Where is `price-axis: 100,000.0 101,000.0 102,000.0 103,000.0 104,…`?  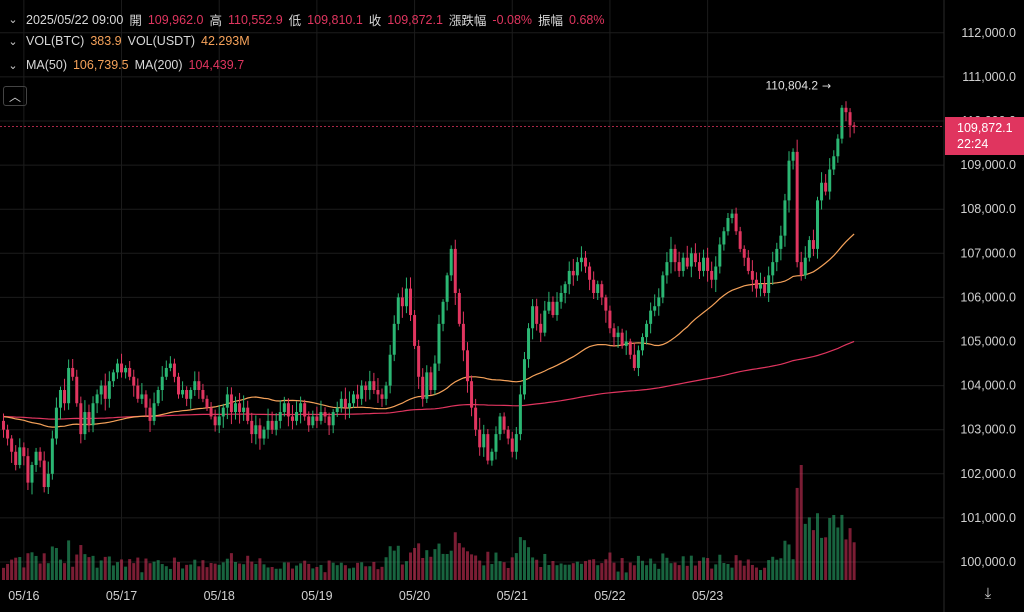 price-axis: 100,000.0 101,000.0 102,000.0 103,000.0 104,… is located at coordinates (988, 297).